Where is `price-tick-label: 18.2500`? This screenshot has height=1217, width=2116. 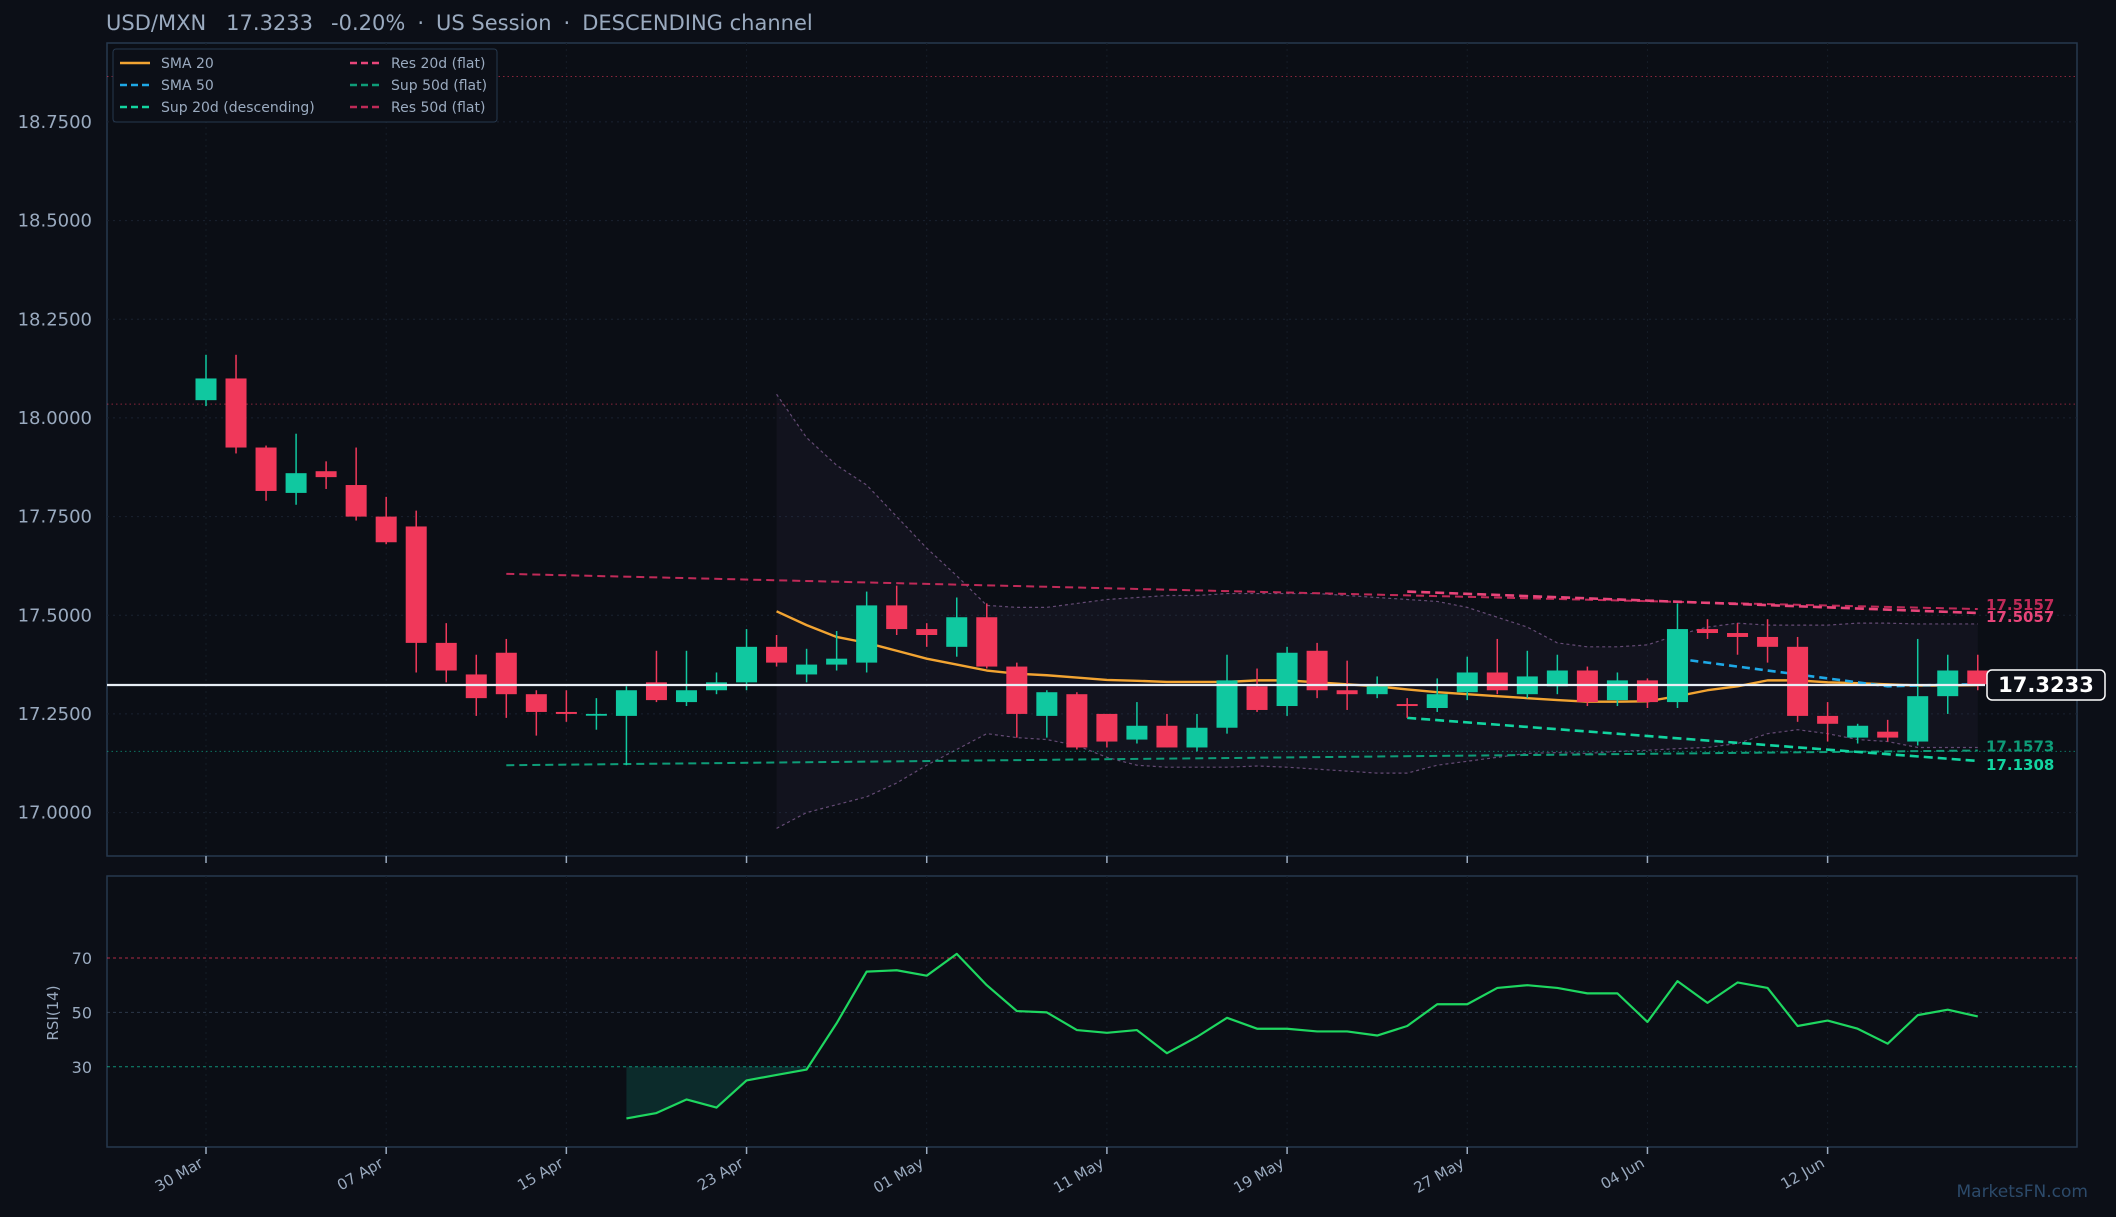
price-tick-label: 18.2500 is located at coordinates (55, 319).